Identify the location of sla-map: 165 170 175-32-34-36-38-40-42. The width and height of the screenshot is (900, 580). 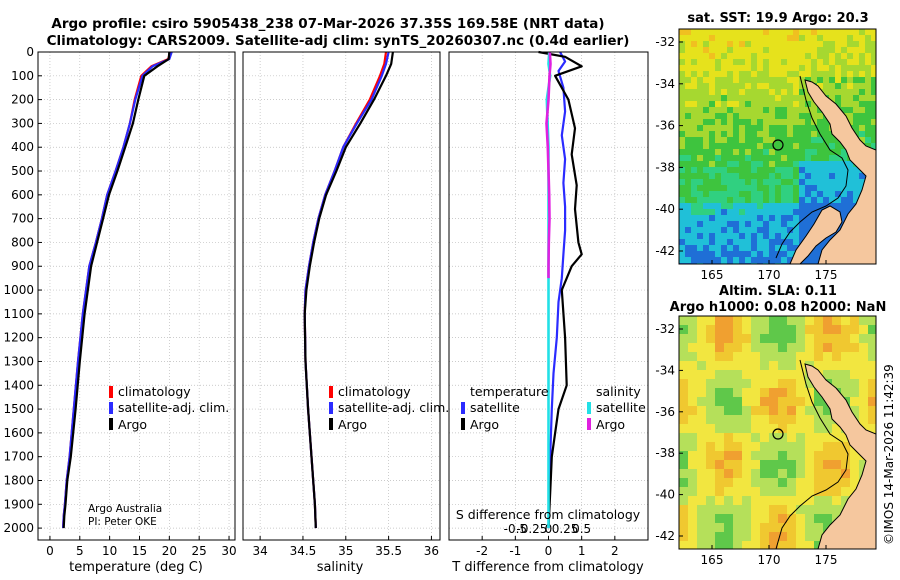
(766, 441).